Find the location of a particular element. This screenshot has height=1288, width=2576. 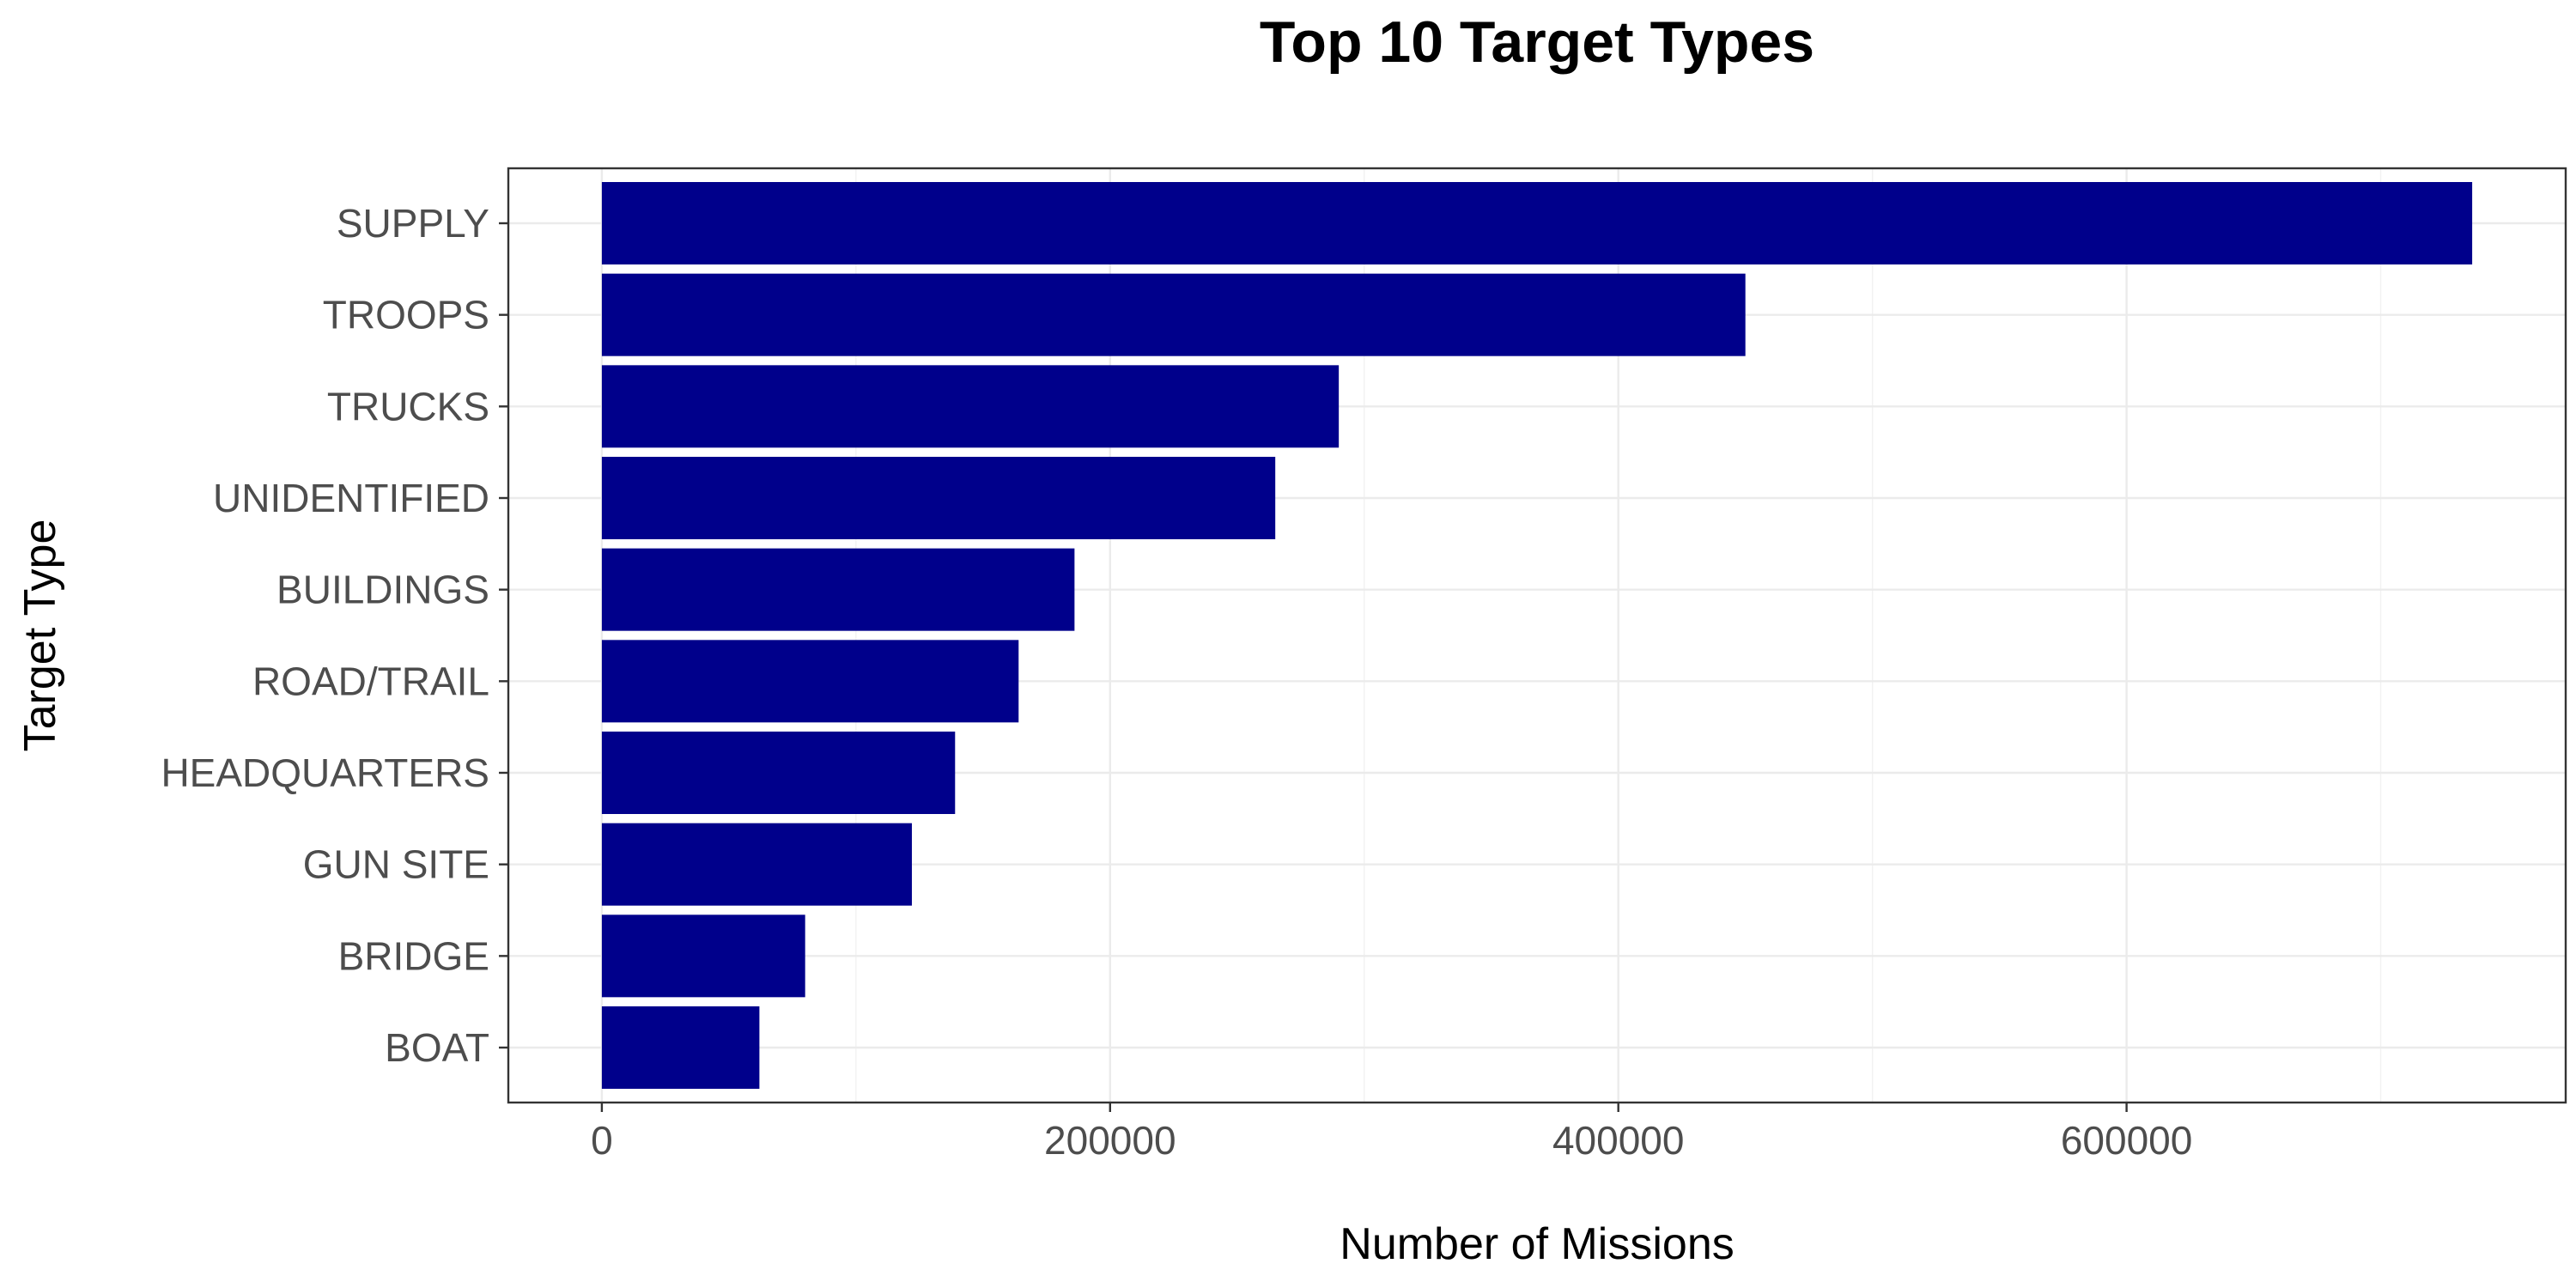

x-axis-title: Number of Missions is located at coordinates (1537, 1244).